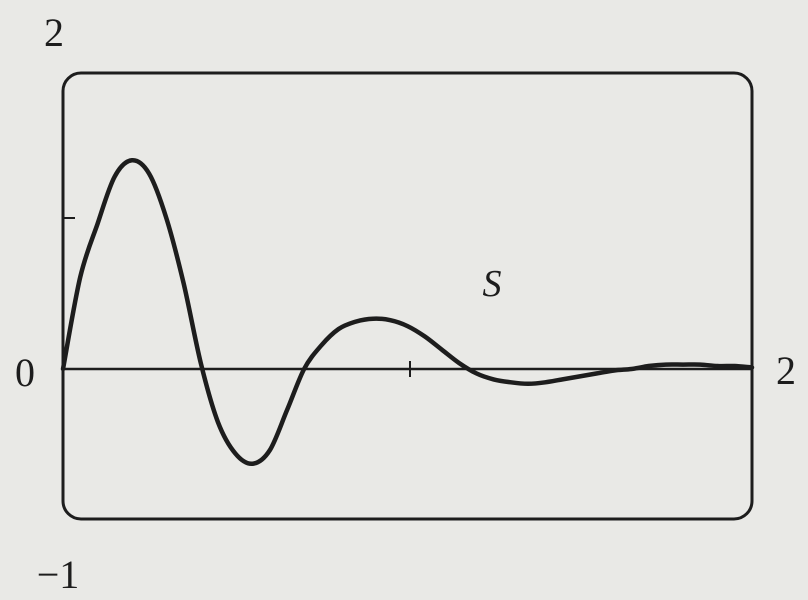 Image resolution: width=808 pixels, height=600 pixels. I want to click on curve-label: S, so click(492, 284).